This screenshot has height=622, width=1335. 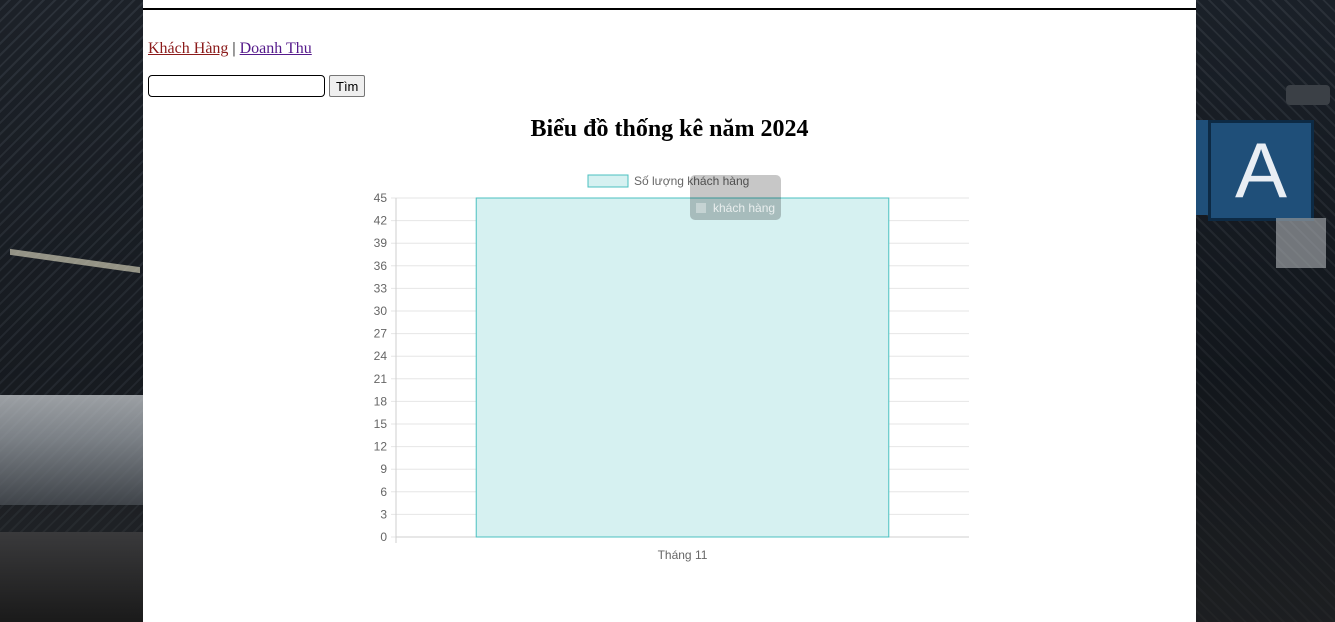 I want to click on tooltip-box, so click(x=735, y=197).